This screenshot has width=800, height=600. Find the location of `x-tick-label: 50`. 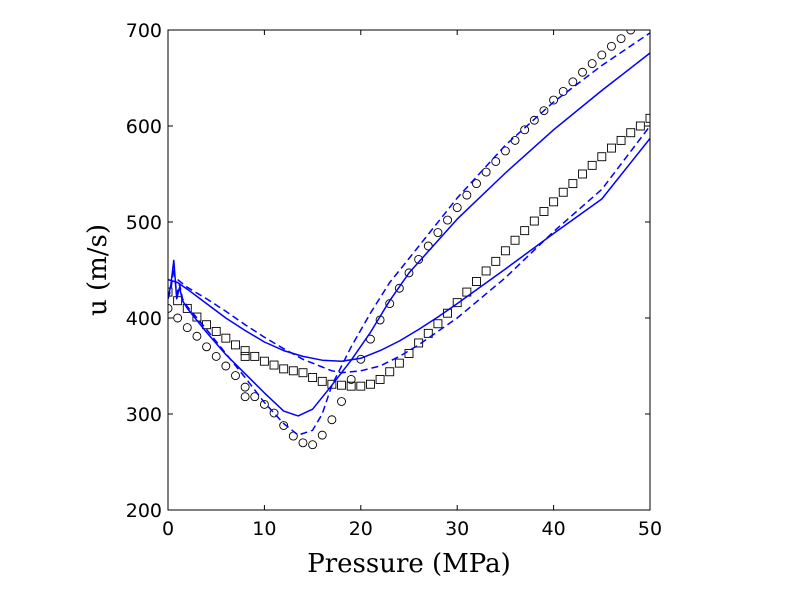

x-tick-label: 50 is located at coordinates (650, 529).